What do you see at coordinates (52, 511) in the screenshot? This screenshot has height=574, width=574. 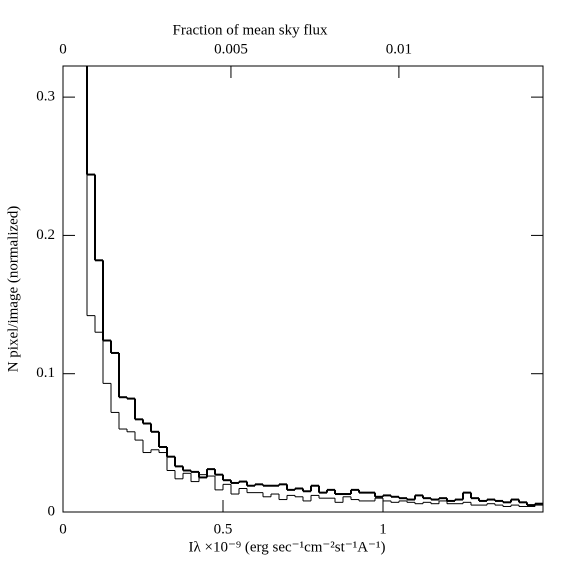 I see `y-tick-label: 0` at bounding box center [52, 511].